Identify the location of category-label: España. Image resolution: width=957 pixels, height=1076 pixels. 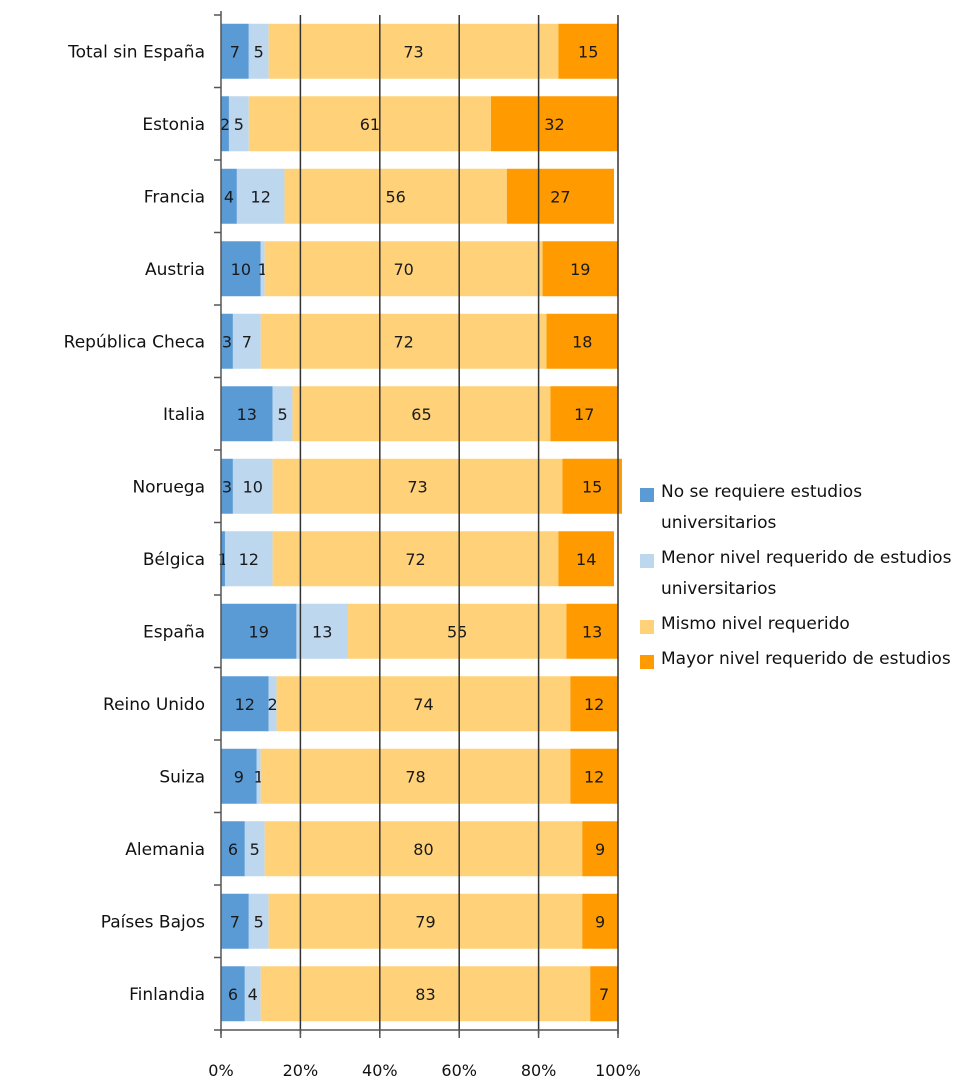
(174, 632).